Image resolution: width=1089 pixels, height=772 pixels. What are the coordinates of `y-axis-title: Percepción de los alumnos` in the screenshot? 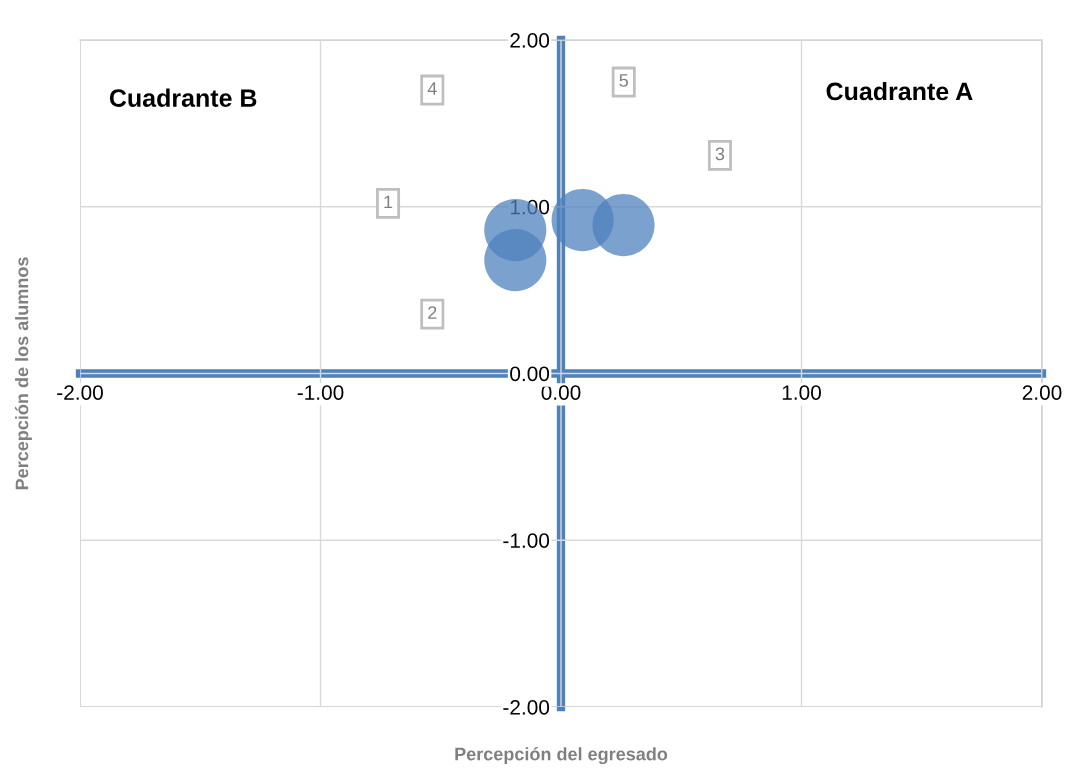 It's located at (23, 373).